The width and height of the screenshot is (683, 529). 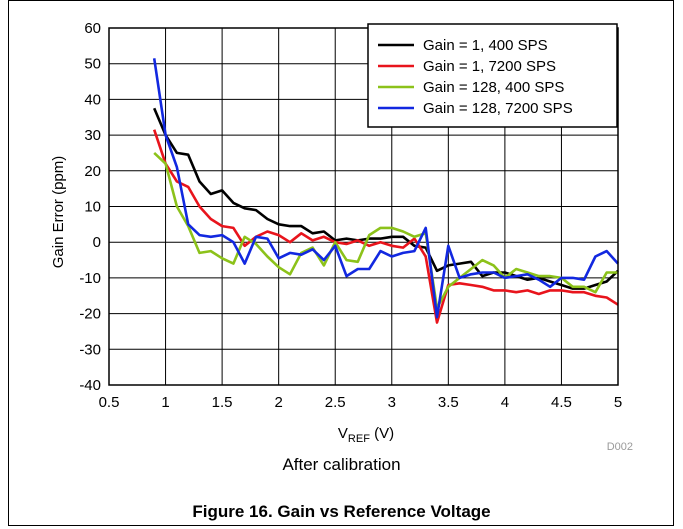 What do you see at coordinates (359, 439) in the screenshot?
I see `x-axis-label-sub: REF` at bounding box center [359, 439].